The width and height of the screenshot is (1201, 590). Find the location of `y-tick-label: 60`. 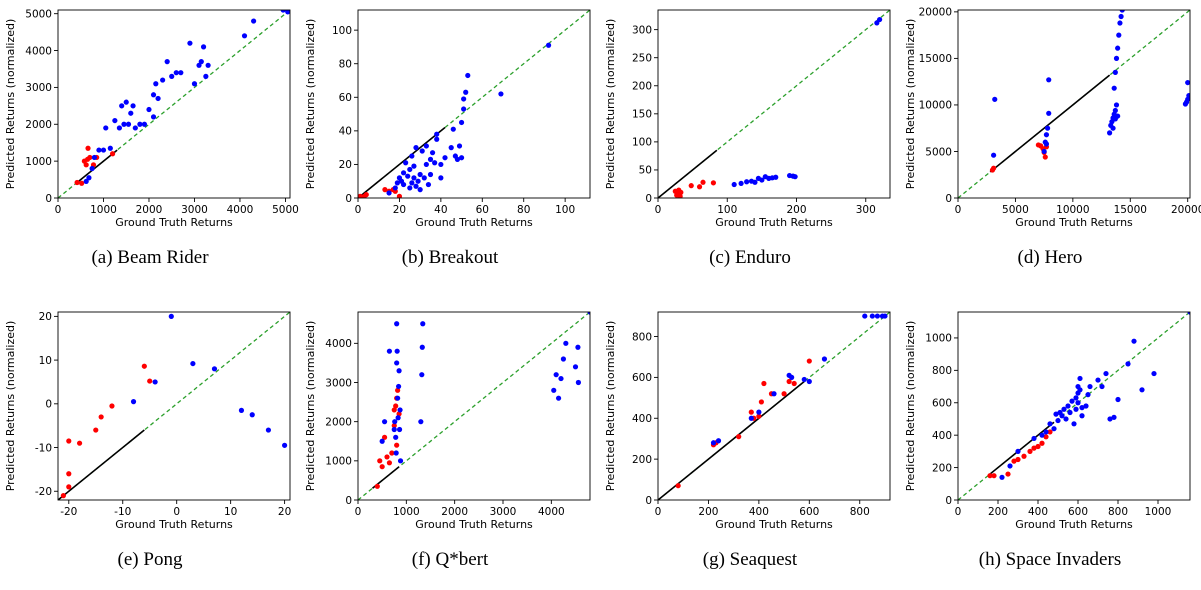

y-tick-label: 60 is located at coordinates (345, 98).